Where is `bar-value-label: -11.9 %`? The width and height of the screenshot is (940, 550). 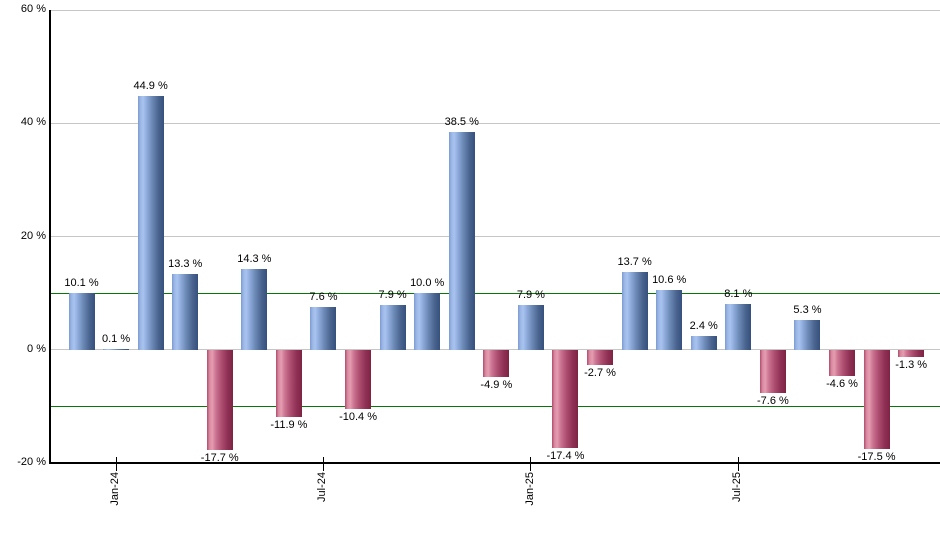
bar-value-label: -11.9 % is located at coordinates (289, 425).